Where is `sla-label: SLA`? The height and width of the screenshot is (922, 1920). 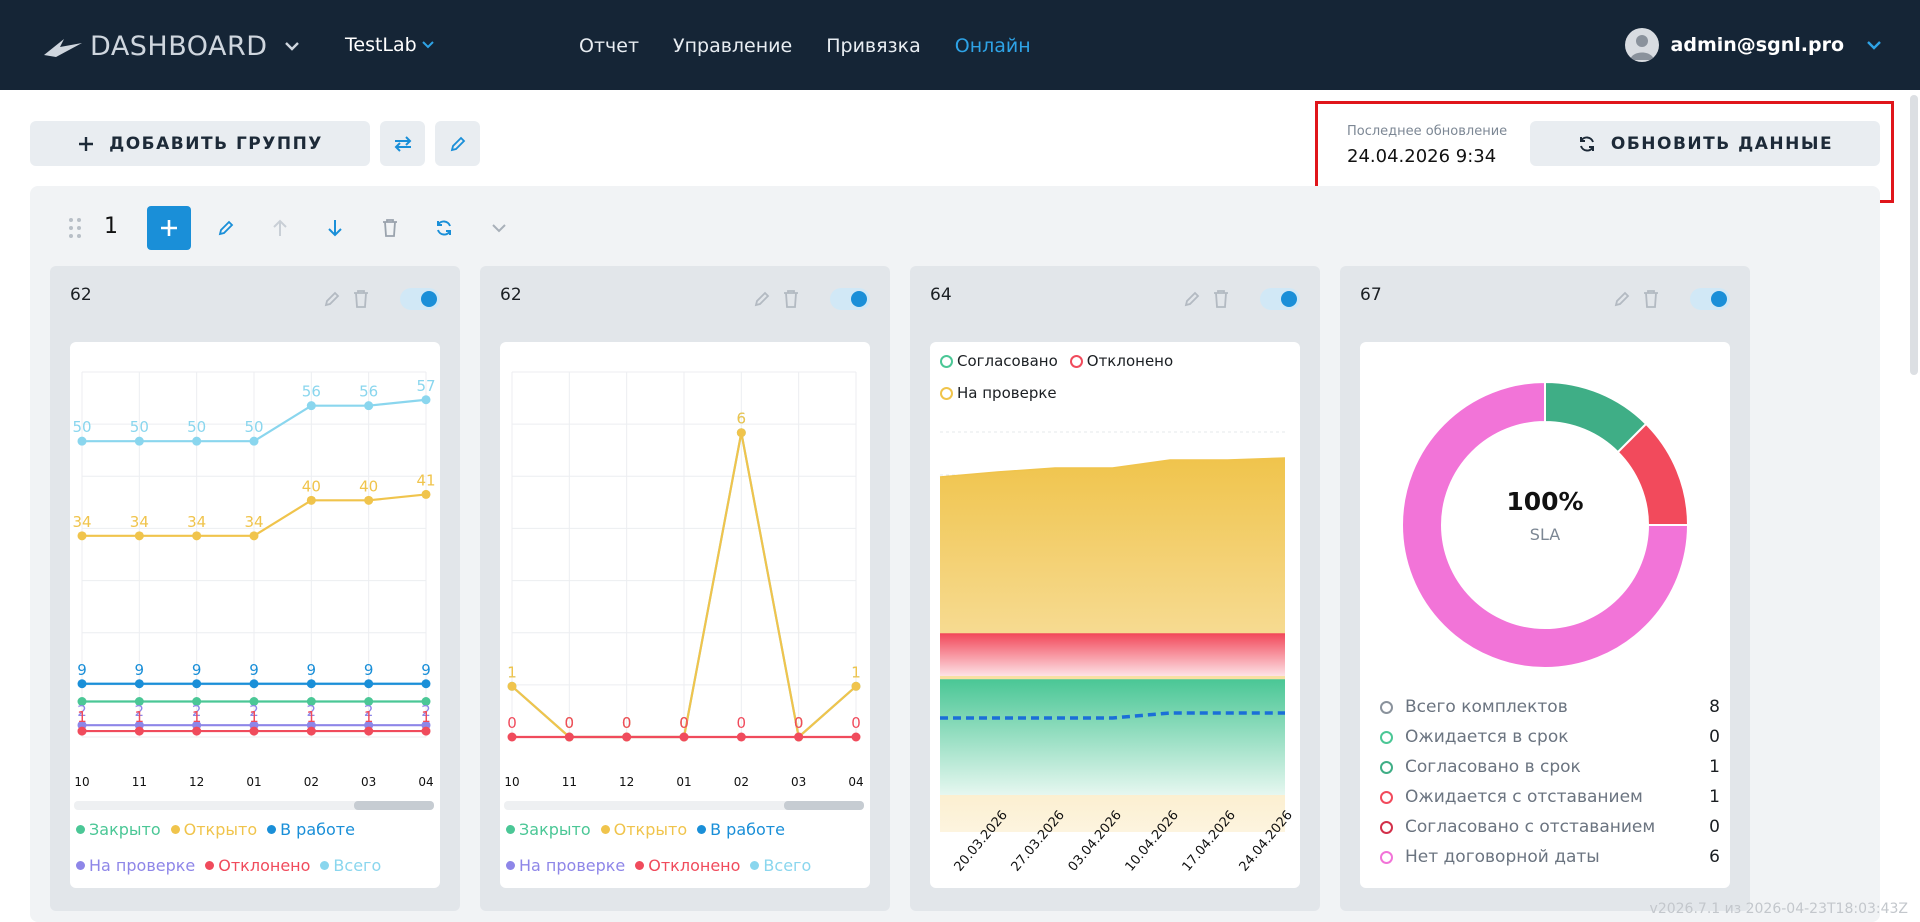 sla-label: SLA is located at coordinates (1545, 534).